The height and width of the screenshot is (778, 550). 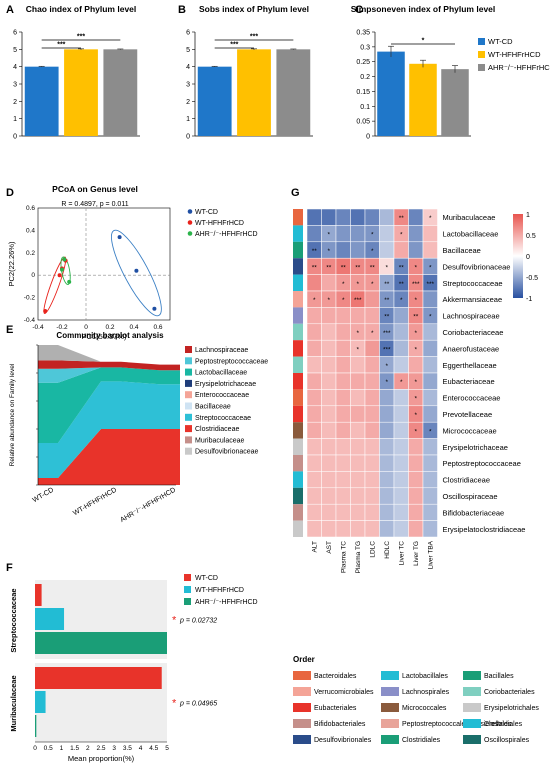 What do you see at coordinates (109, 327) in the screenshot?
I see `x-tick-label: 0.2` at bounding box center [109, 327].